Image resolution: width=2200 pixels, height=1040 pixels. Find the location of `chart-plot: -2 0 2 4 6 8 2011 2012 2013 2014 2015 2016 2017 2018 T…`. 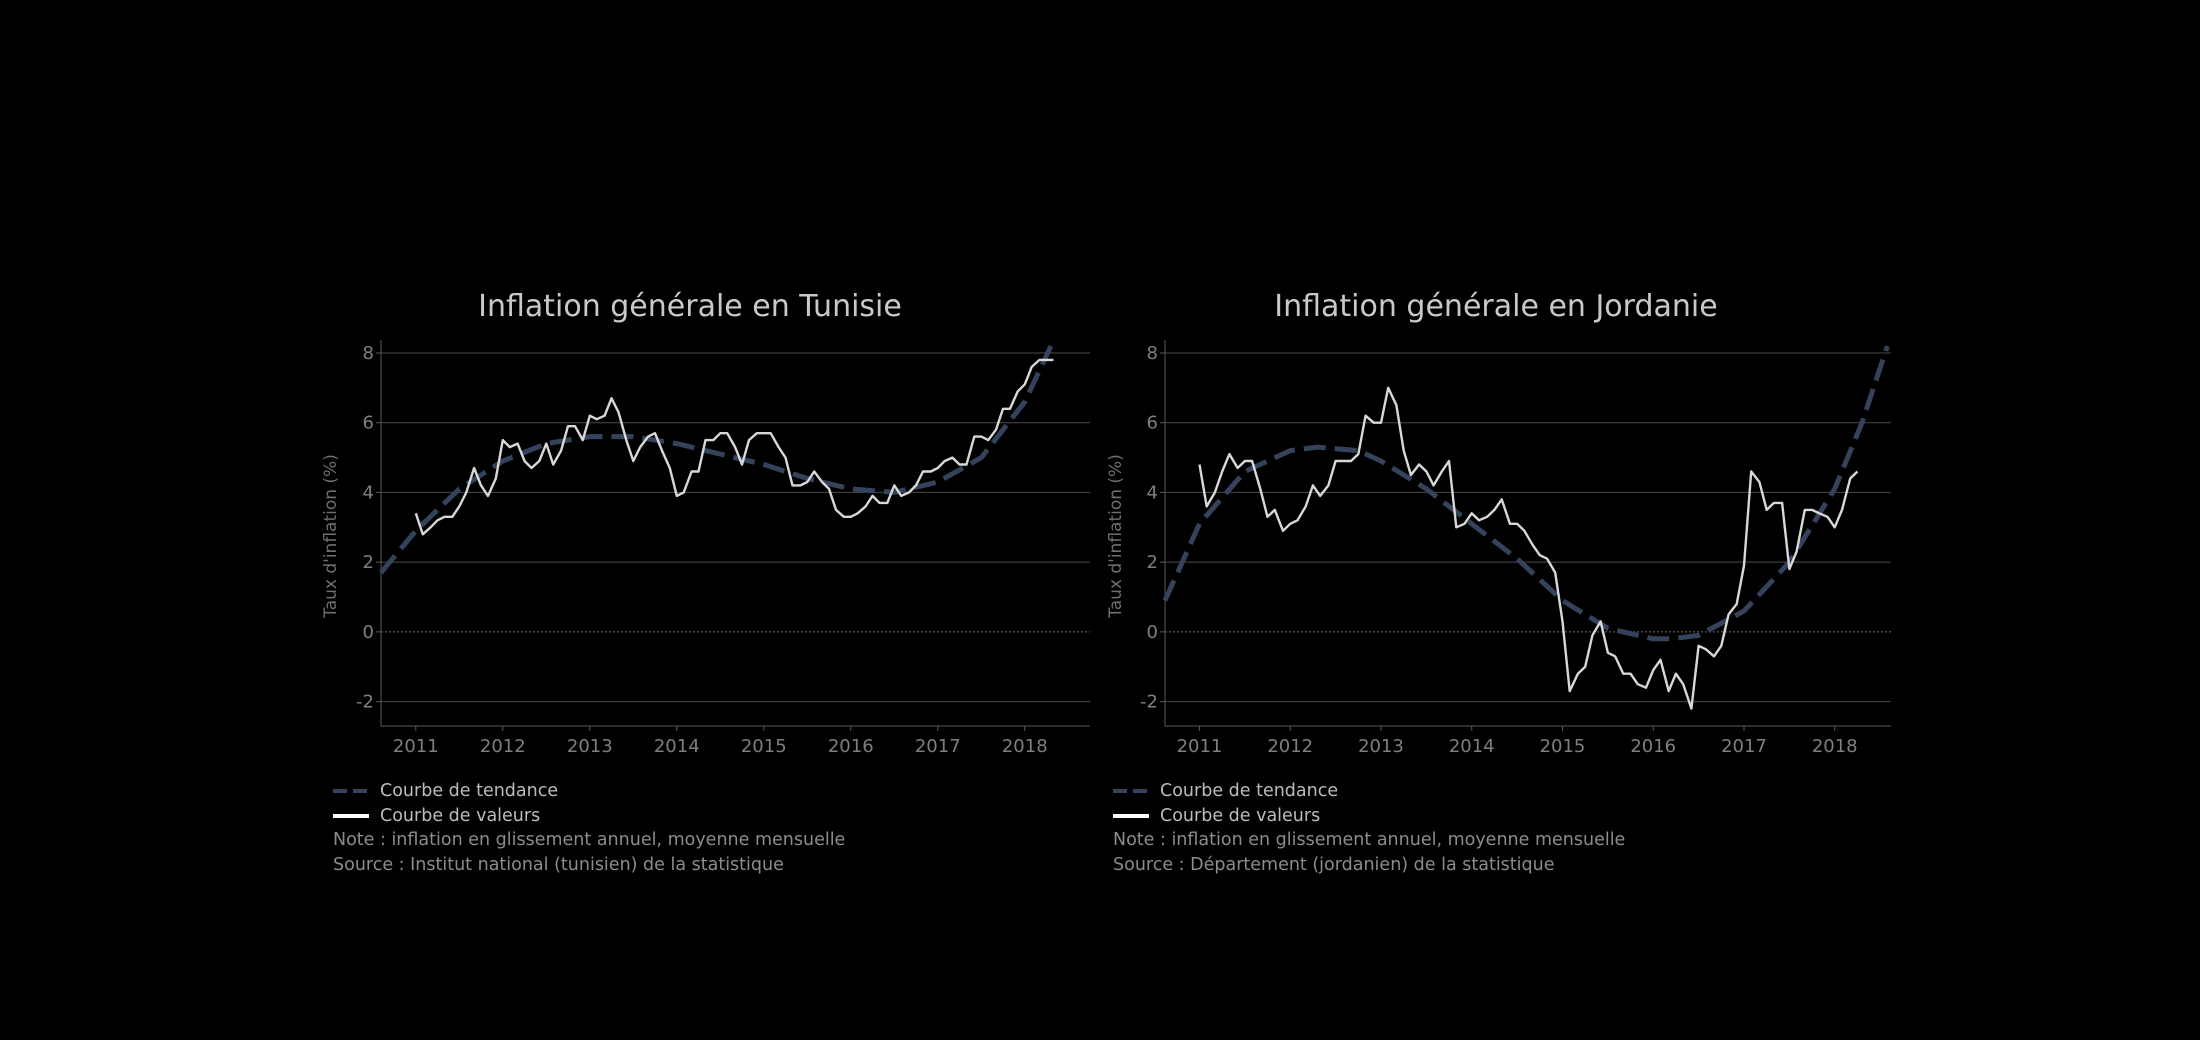

chart-plot: -2 0 2 4 6 8 2011 2012 2013 2014 2015 2016 2017 2018 T… is located at coordinates (705, 548).